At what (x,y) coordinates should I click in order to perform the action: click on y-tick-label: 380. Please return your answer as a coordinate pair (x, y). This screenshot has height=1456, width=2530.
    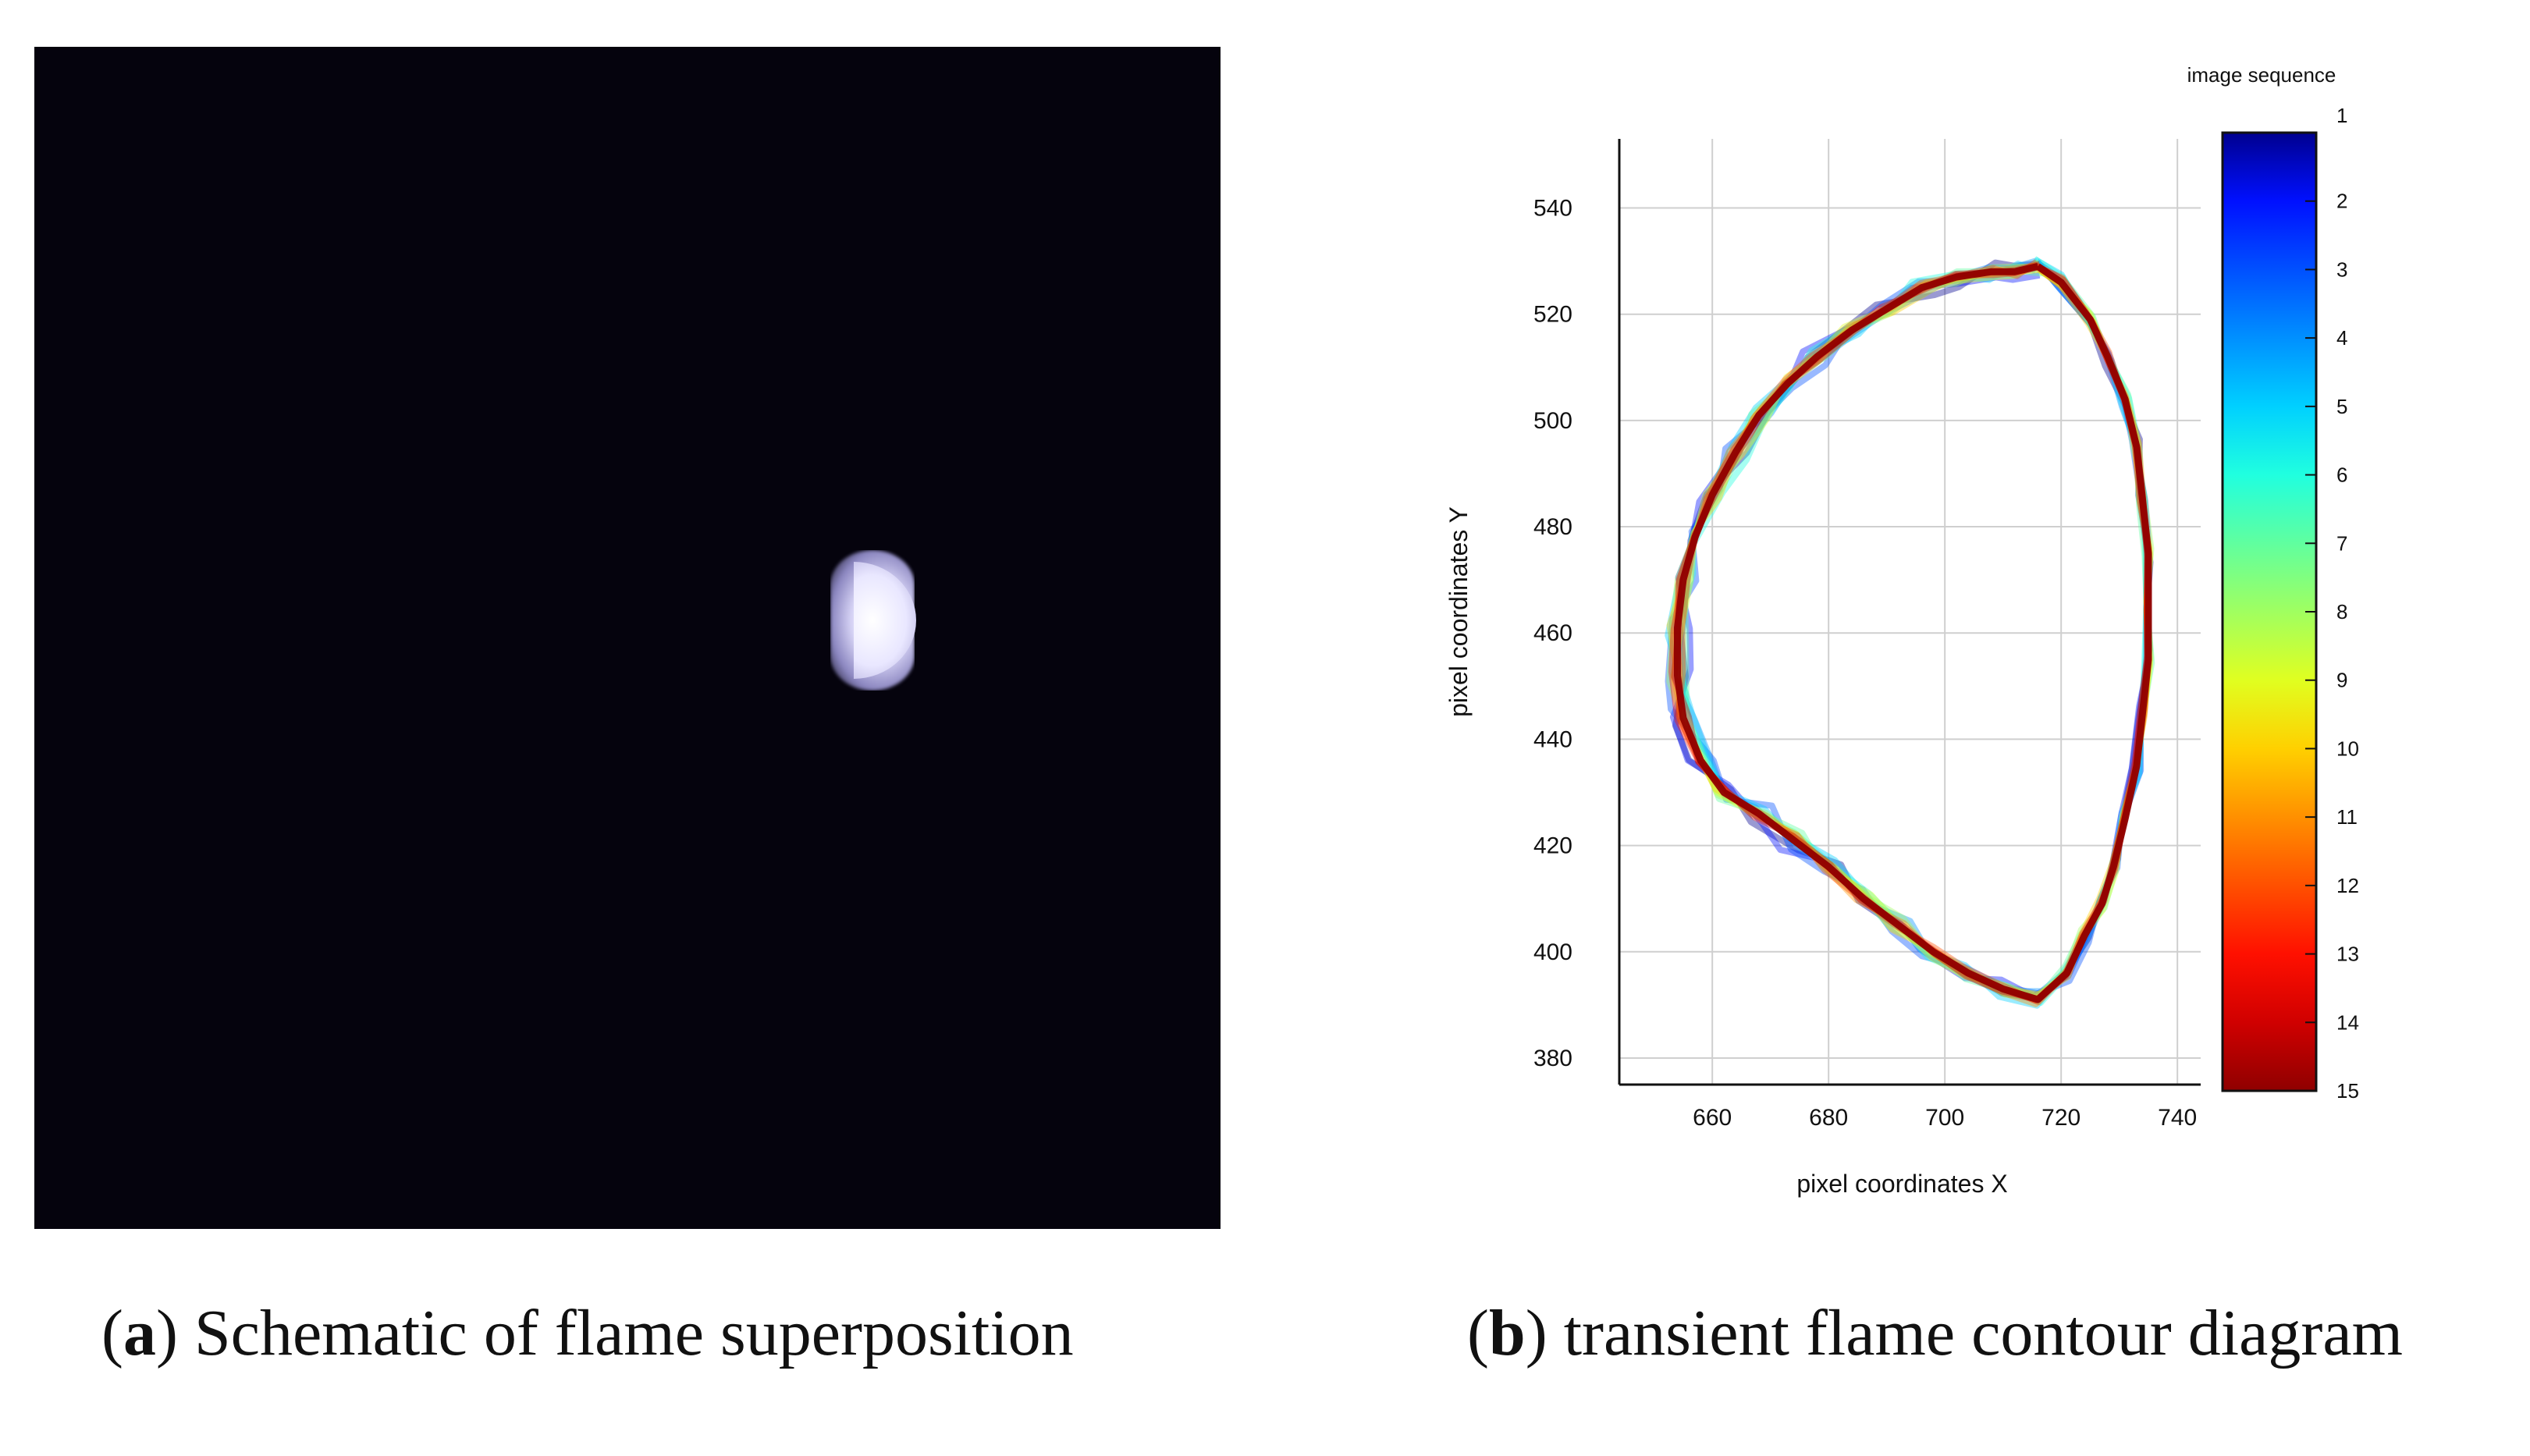
    Looking at the image, I should click on (1552, 1059).